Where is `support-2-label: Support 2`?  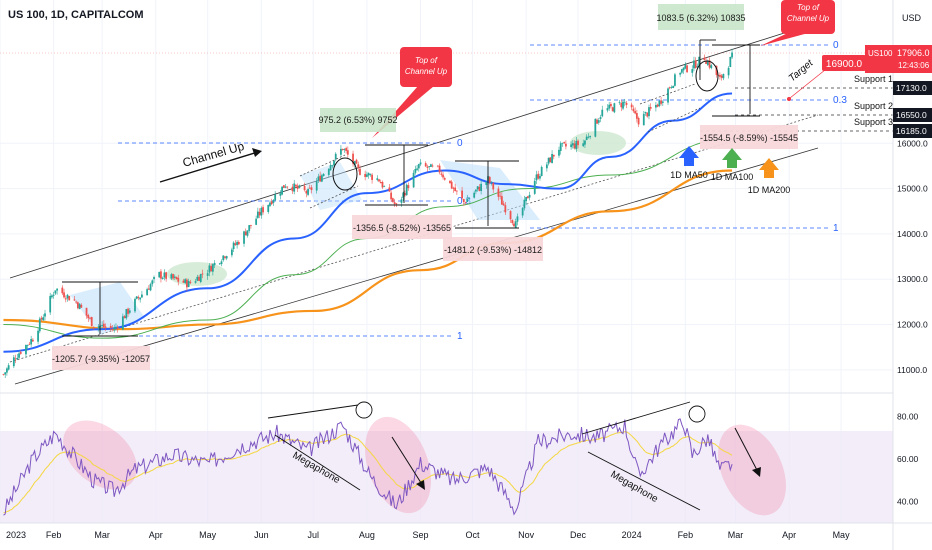 support-2-label: Support 2 is located at coordinates (873, 106).